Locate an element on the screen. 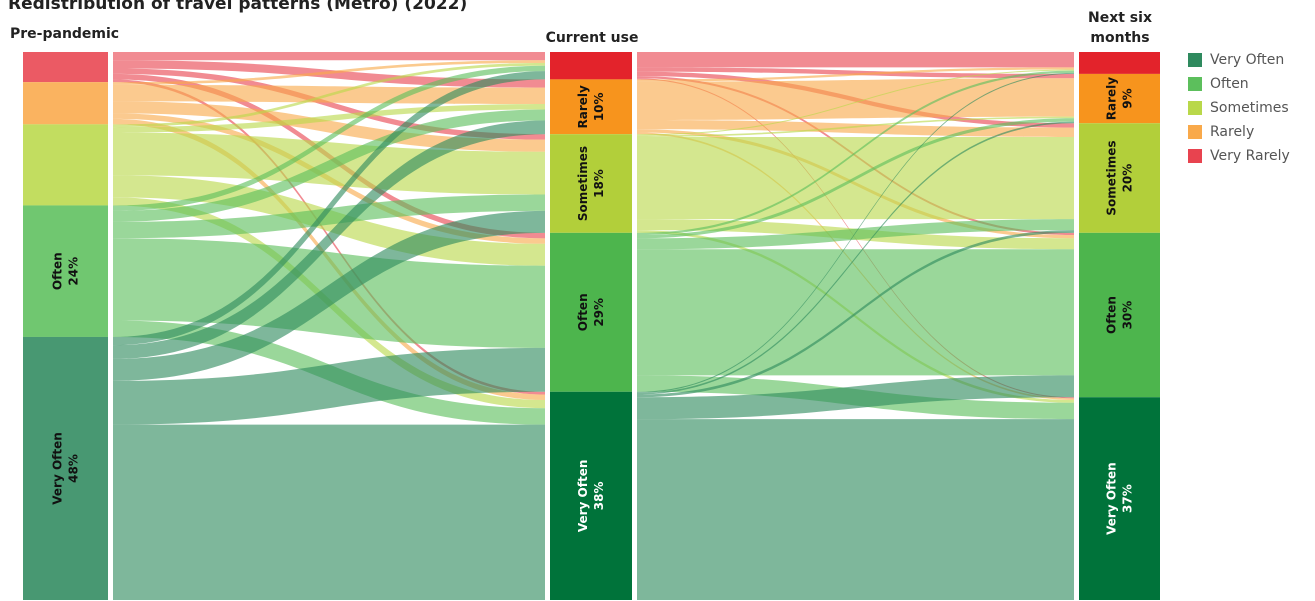 The height and width of the screenshot is (601, 1315). node-label: Sometimes 20% is located at coordinates (1119, 177).